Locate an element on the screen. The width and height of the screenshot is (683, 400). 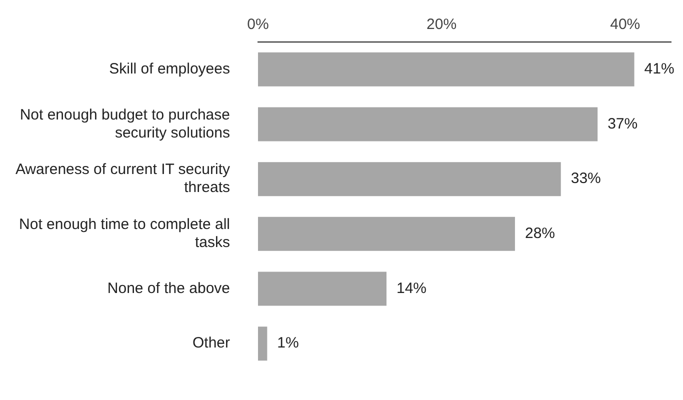
data-label: 41% is located at coordinates (659, 69).